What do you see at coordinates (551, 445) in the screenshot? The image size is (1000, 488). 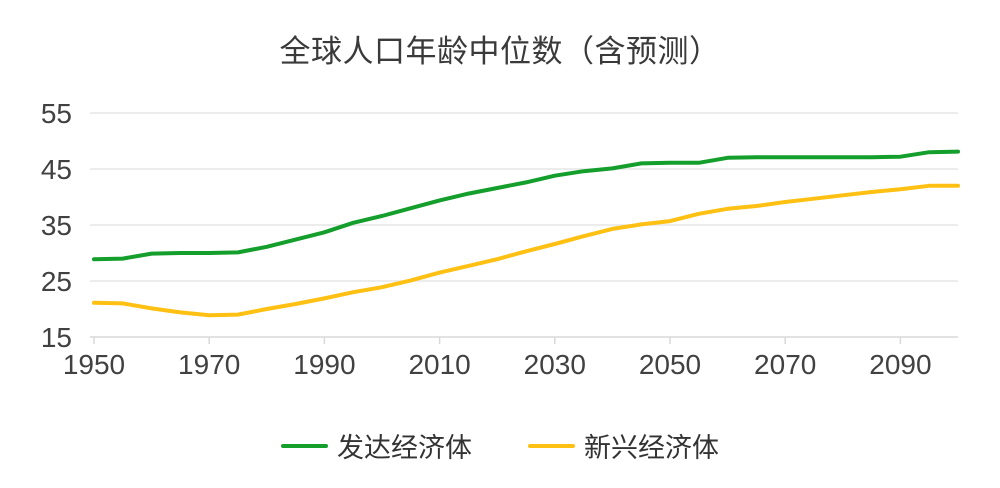 I see `legend-swatch-emerging-icon` at bounding box center [551, 445].